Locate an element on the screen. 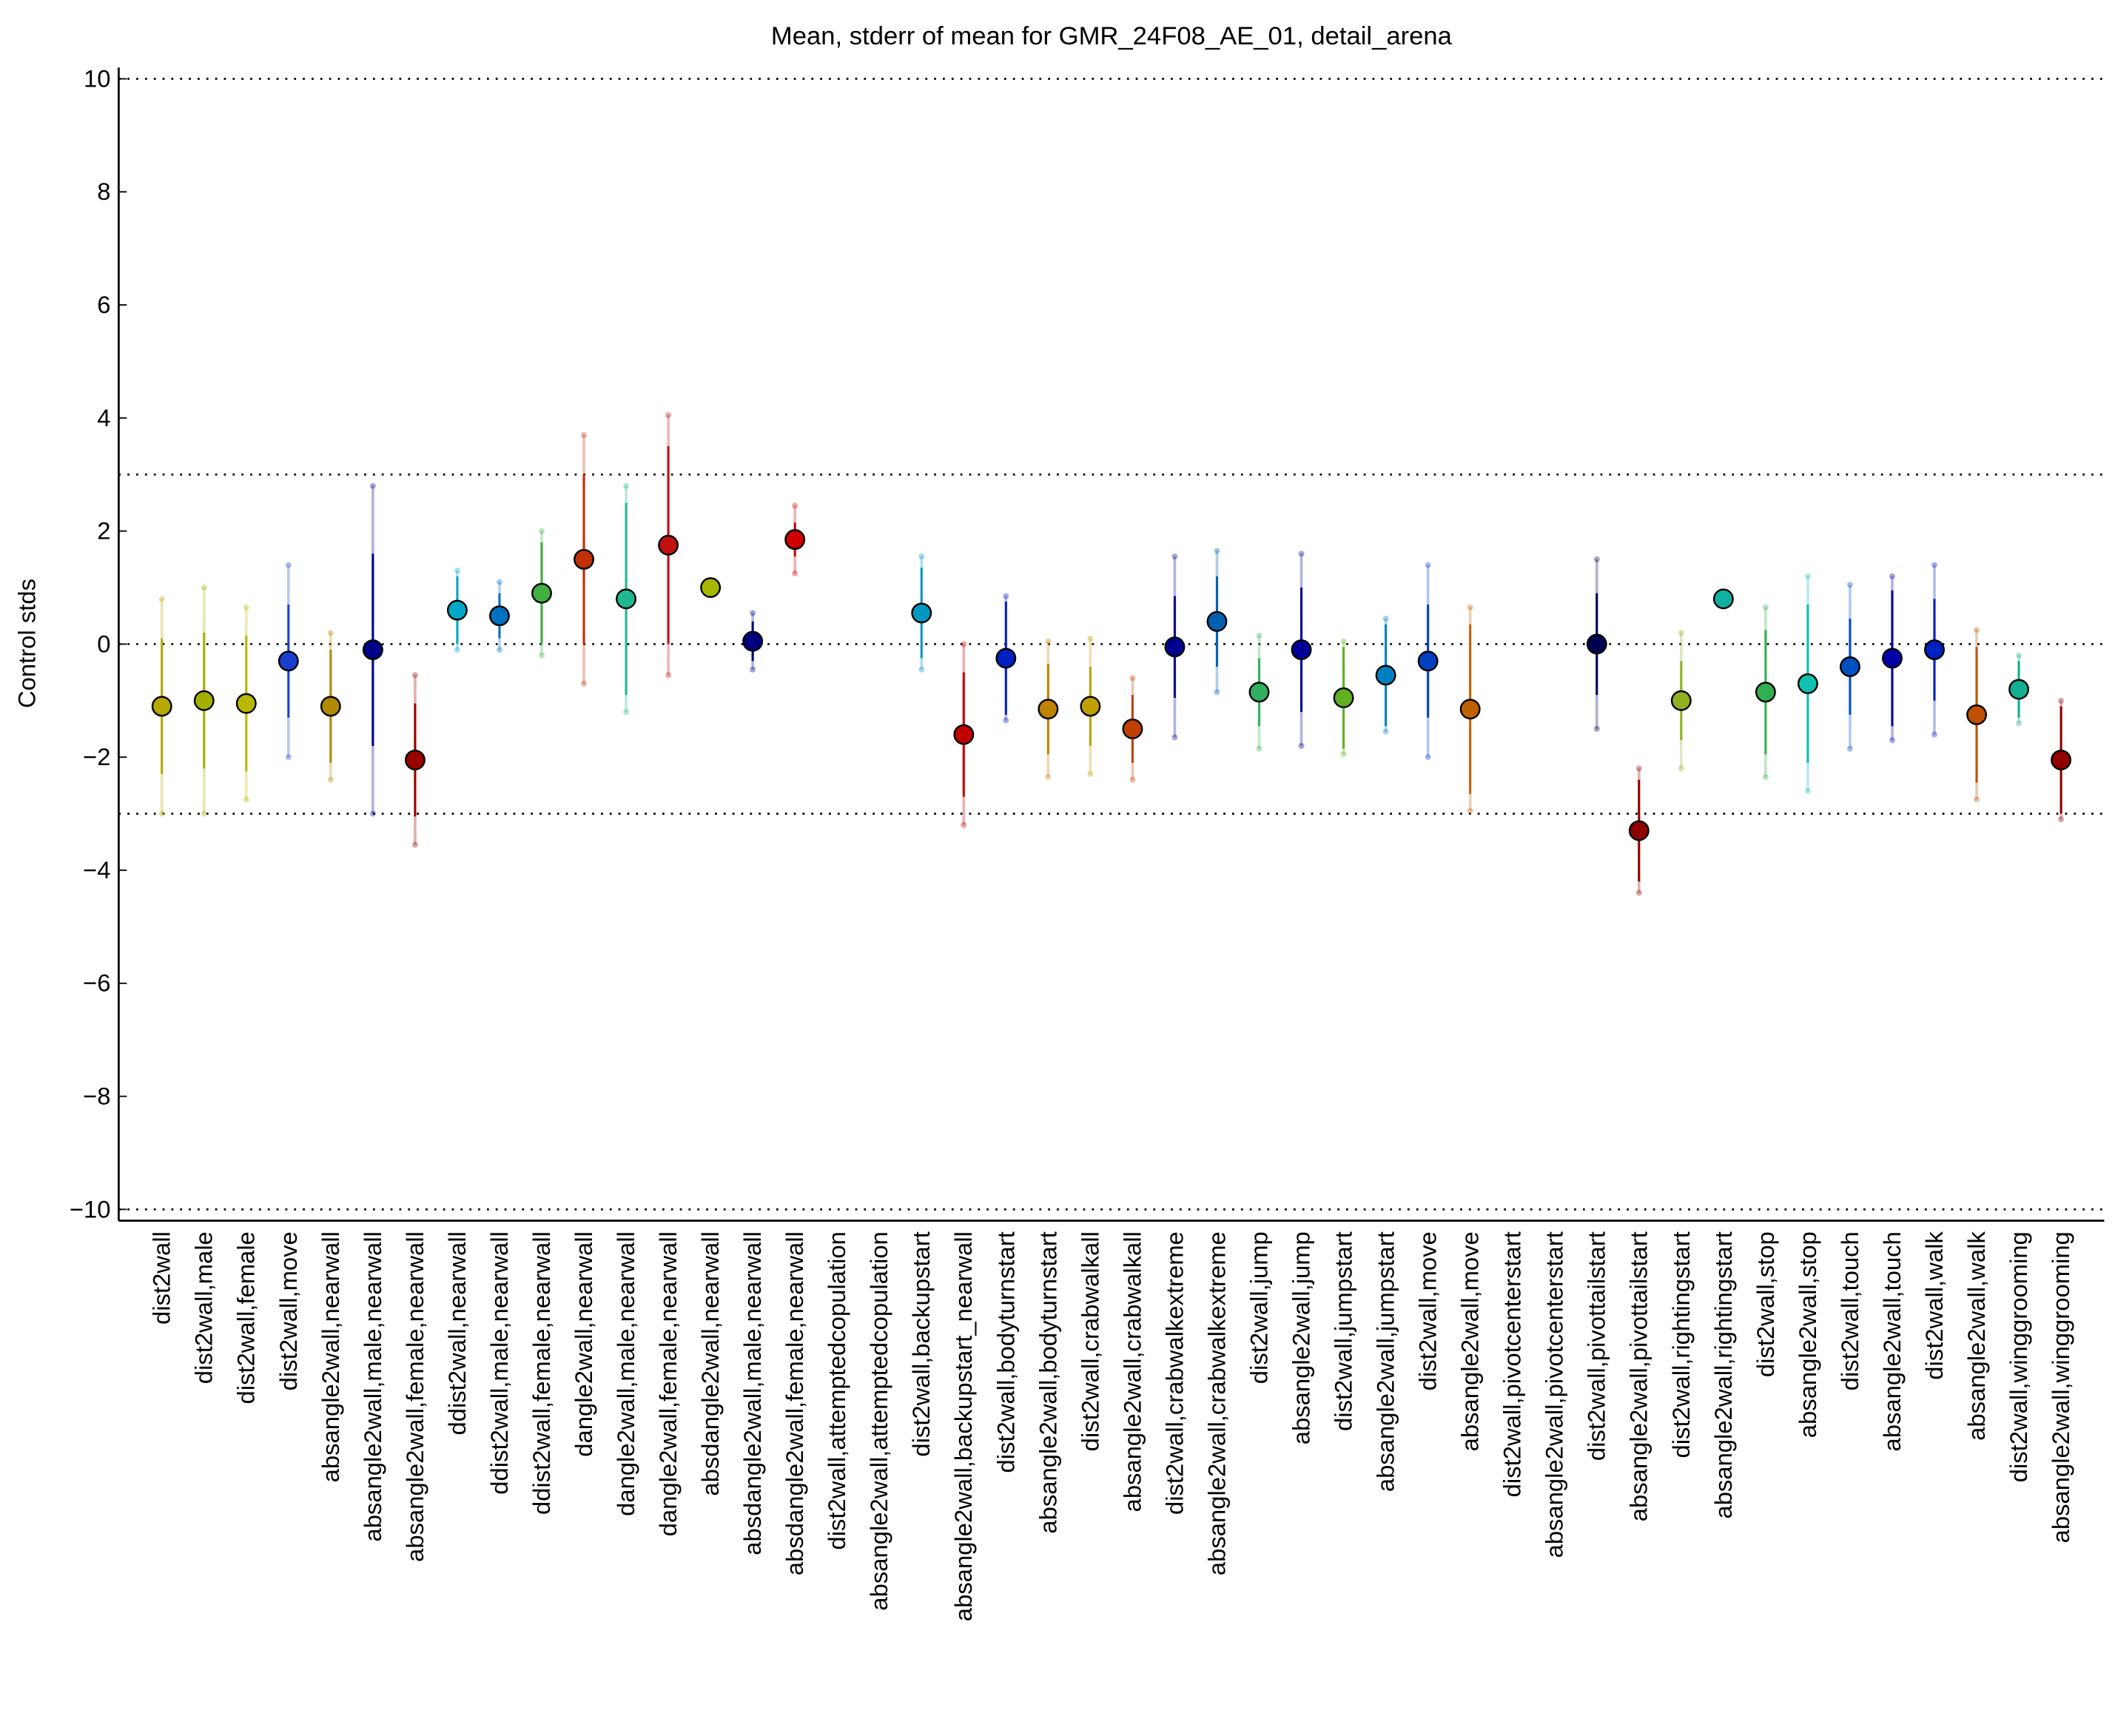  x-tick-label: absangle2wall,male,nearwall is located at coordinates (372, 1386).